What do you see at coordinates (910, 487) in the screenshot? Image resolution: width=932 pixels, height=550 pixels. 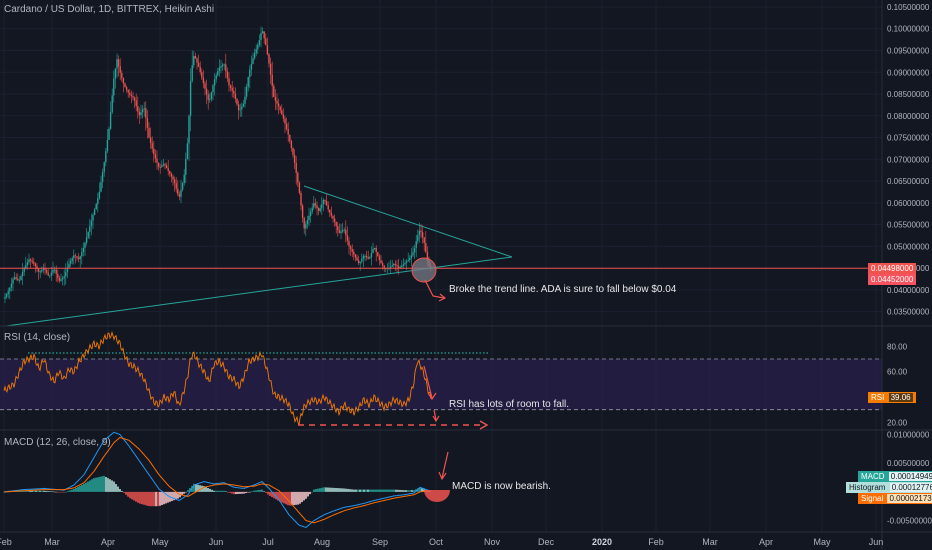 I see `macd-legend-histogram-value: 0.00012776` at bounding box center [910, 487].